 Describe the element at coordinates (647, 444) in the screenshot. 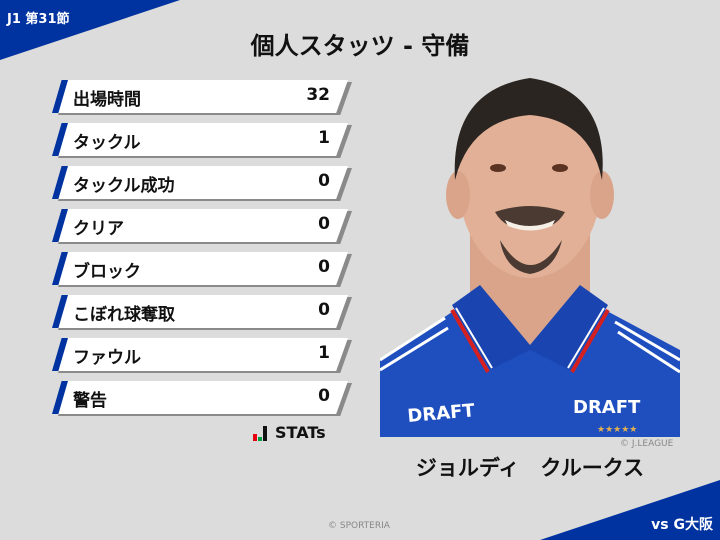

I see `photo-credit: © J.LEAGUE` at that location.